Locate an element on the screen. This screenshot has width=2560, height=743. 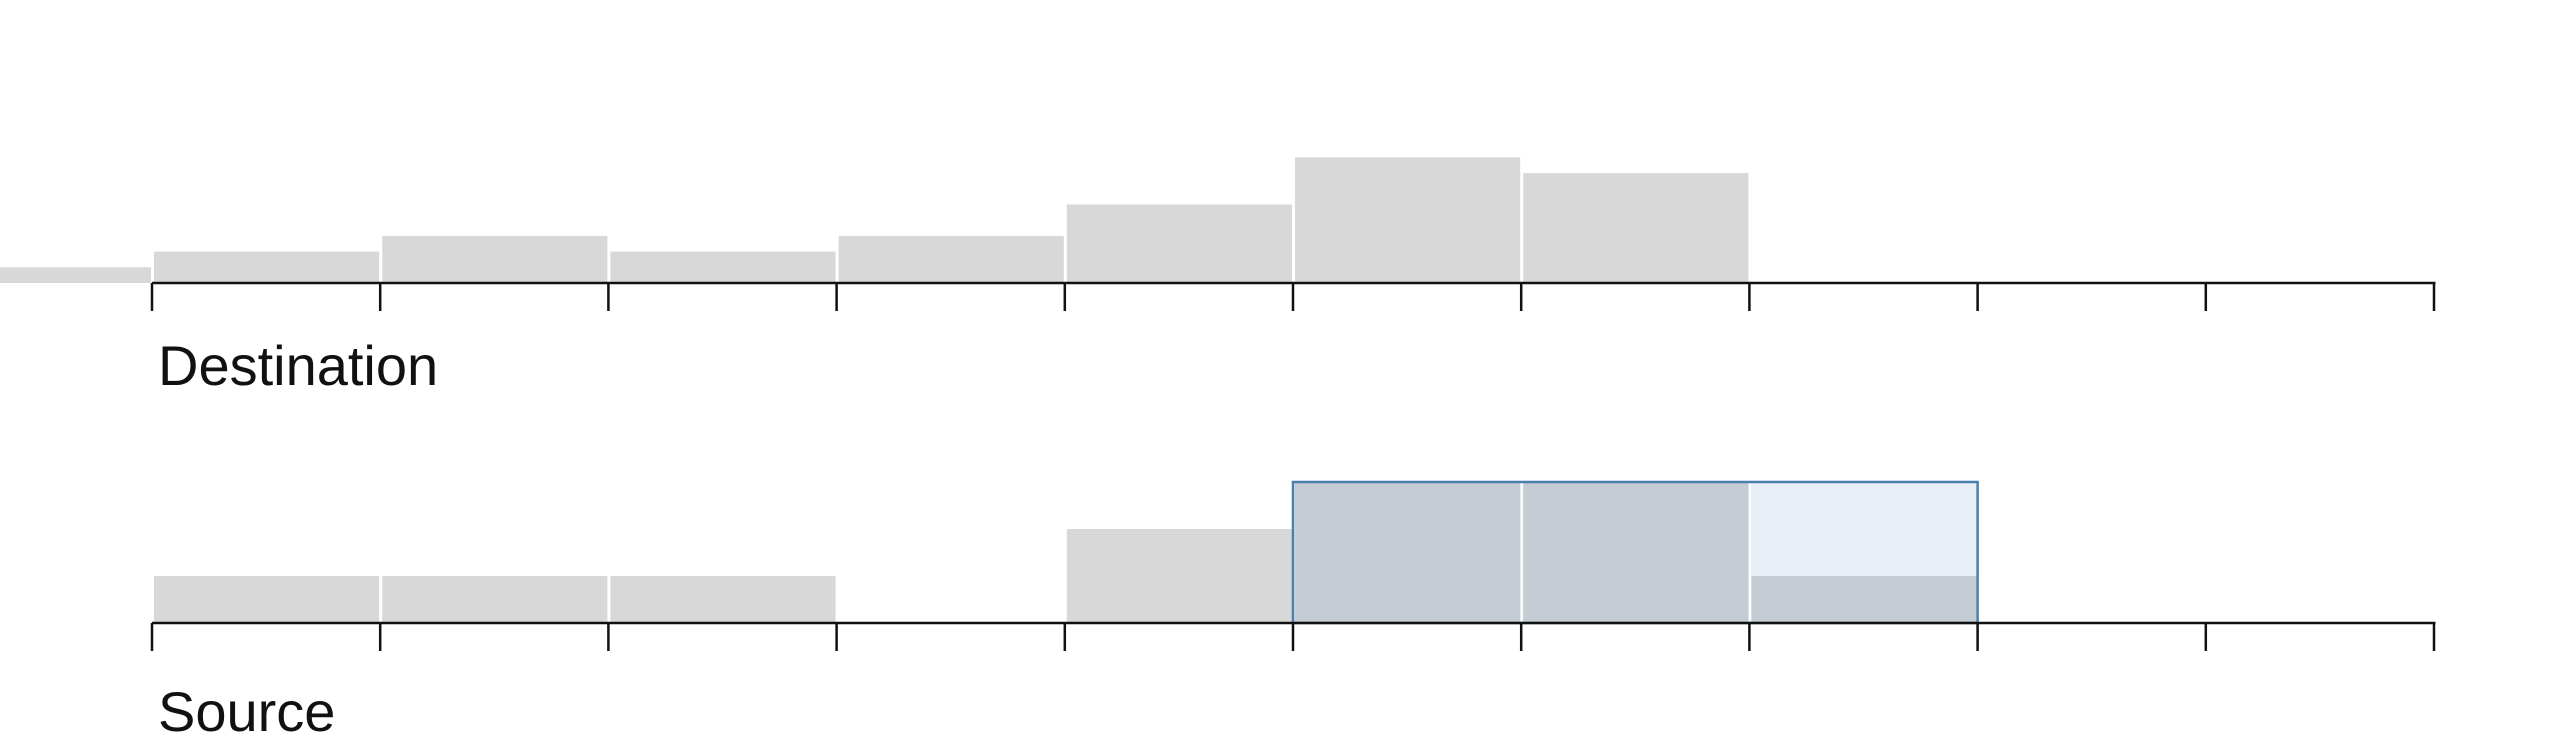
source-title: Source is located at coordinates (247, 711).